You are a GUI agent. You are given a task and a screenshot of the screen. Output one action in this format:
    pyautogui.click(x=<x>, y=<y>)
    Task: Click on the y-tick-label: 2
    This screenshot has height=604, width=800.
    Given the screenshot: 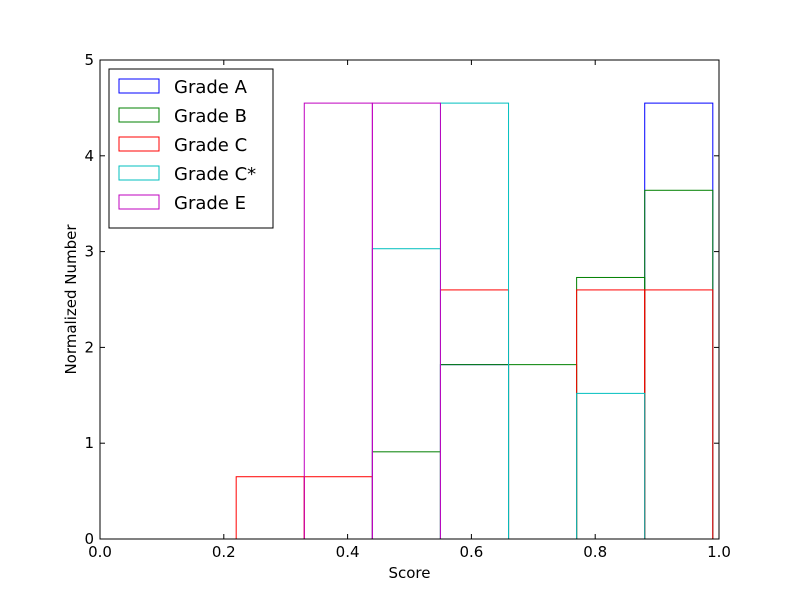 What is the action you would take?
    pyautogui.click(x=89, y=347)
    